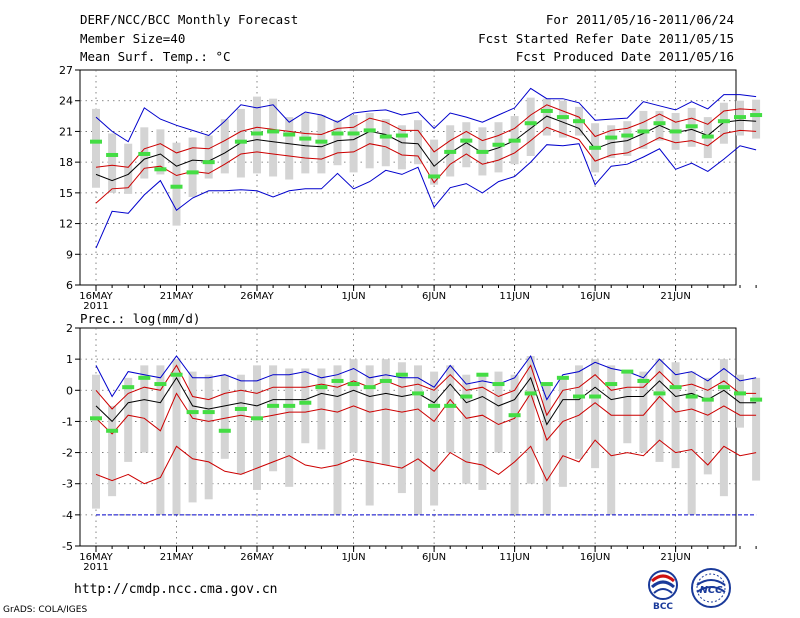 The image size is (800, 618). Describe the element at coordinates (595, 557) in the screenshot. I see `panel2-xtick-label: 16JUN` at that location.